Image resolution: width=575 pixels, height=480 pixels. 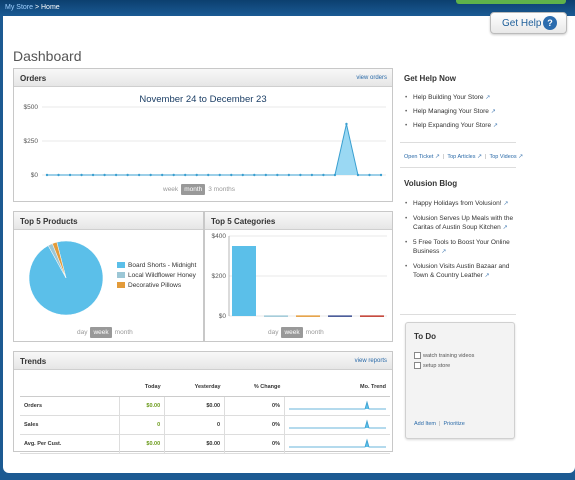 What do you see at coordinates (370, 361) in the screenshot?
I see `view-reports-link: view reports` at bounding box center [370, 361].